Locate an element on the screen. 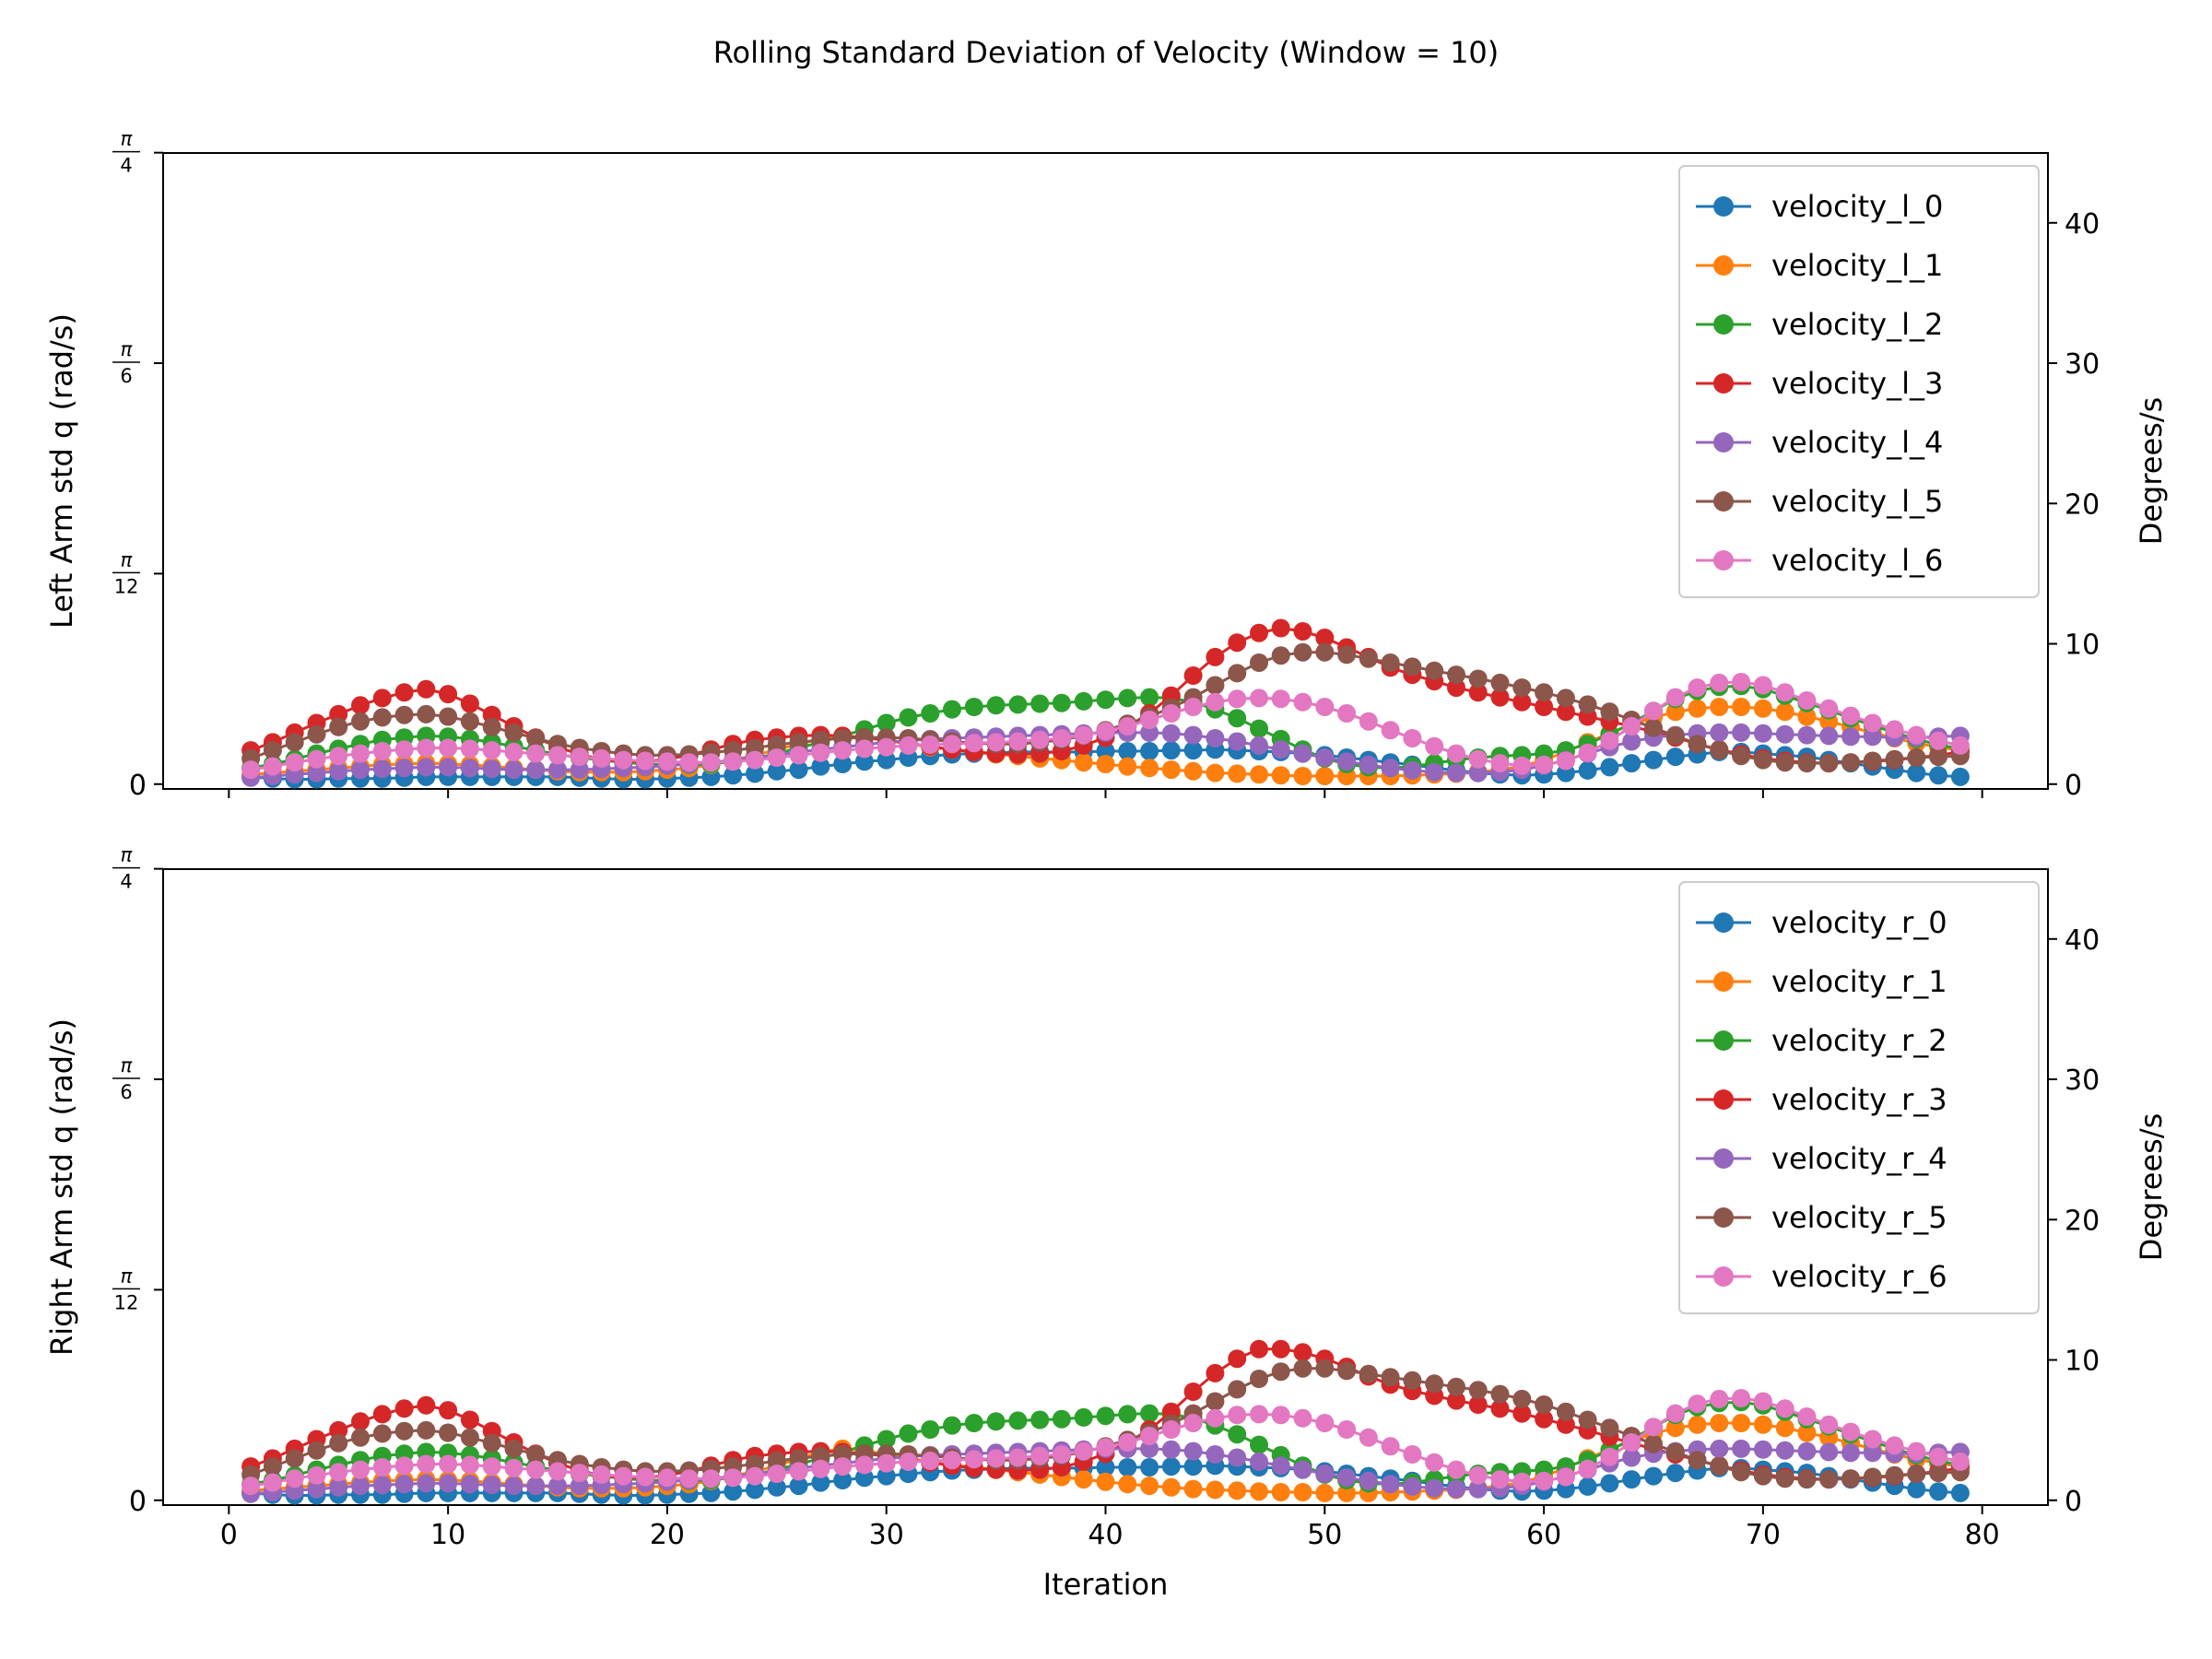 This screenshot has width=2212, height=1659. y2-tick-label-40: 40 is located at coordinates (2082, 224).